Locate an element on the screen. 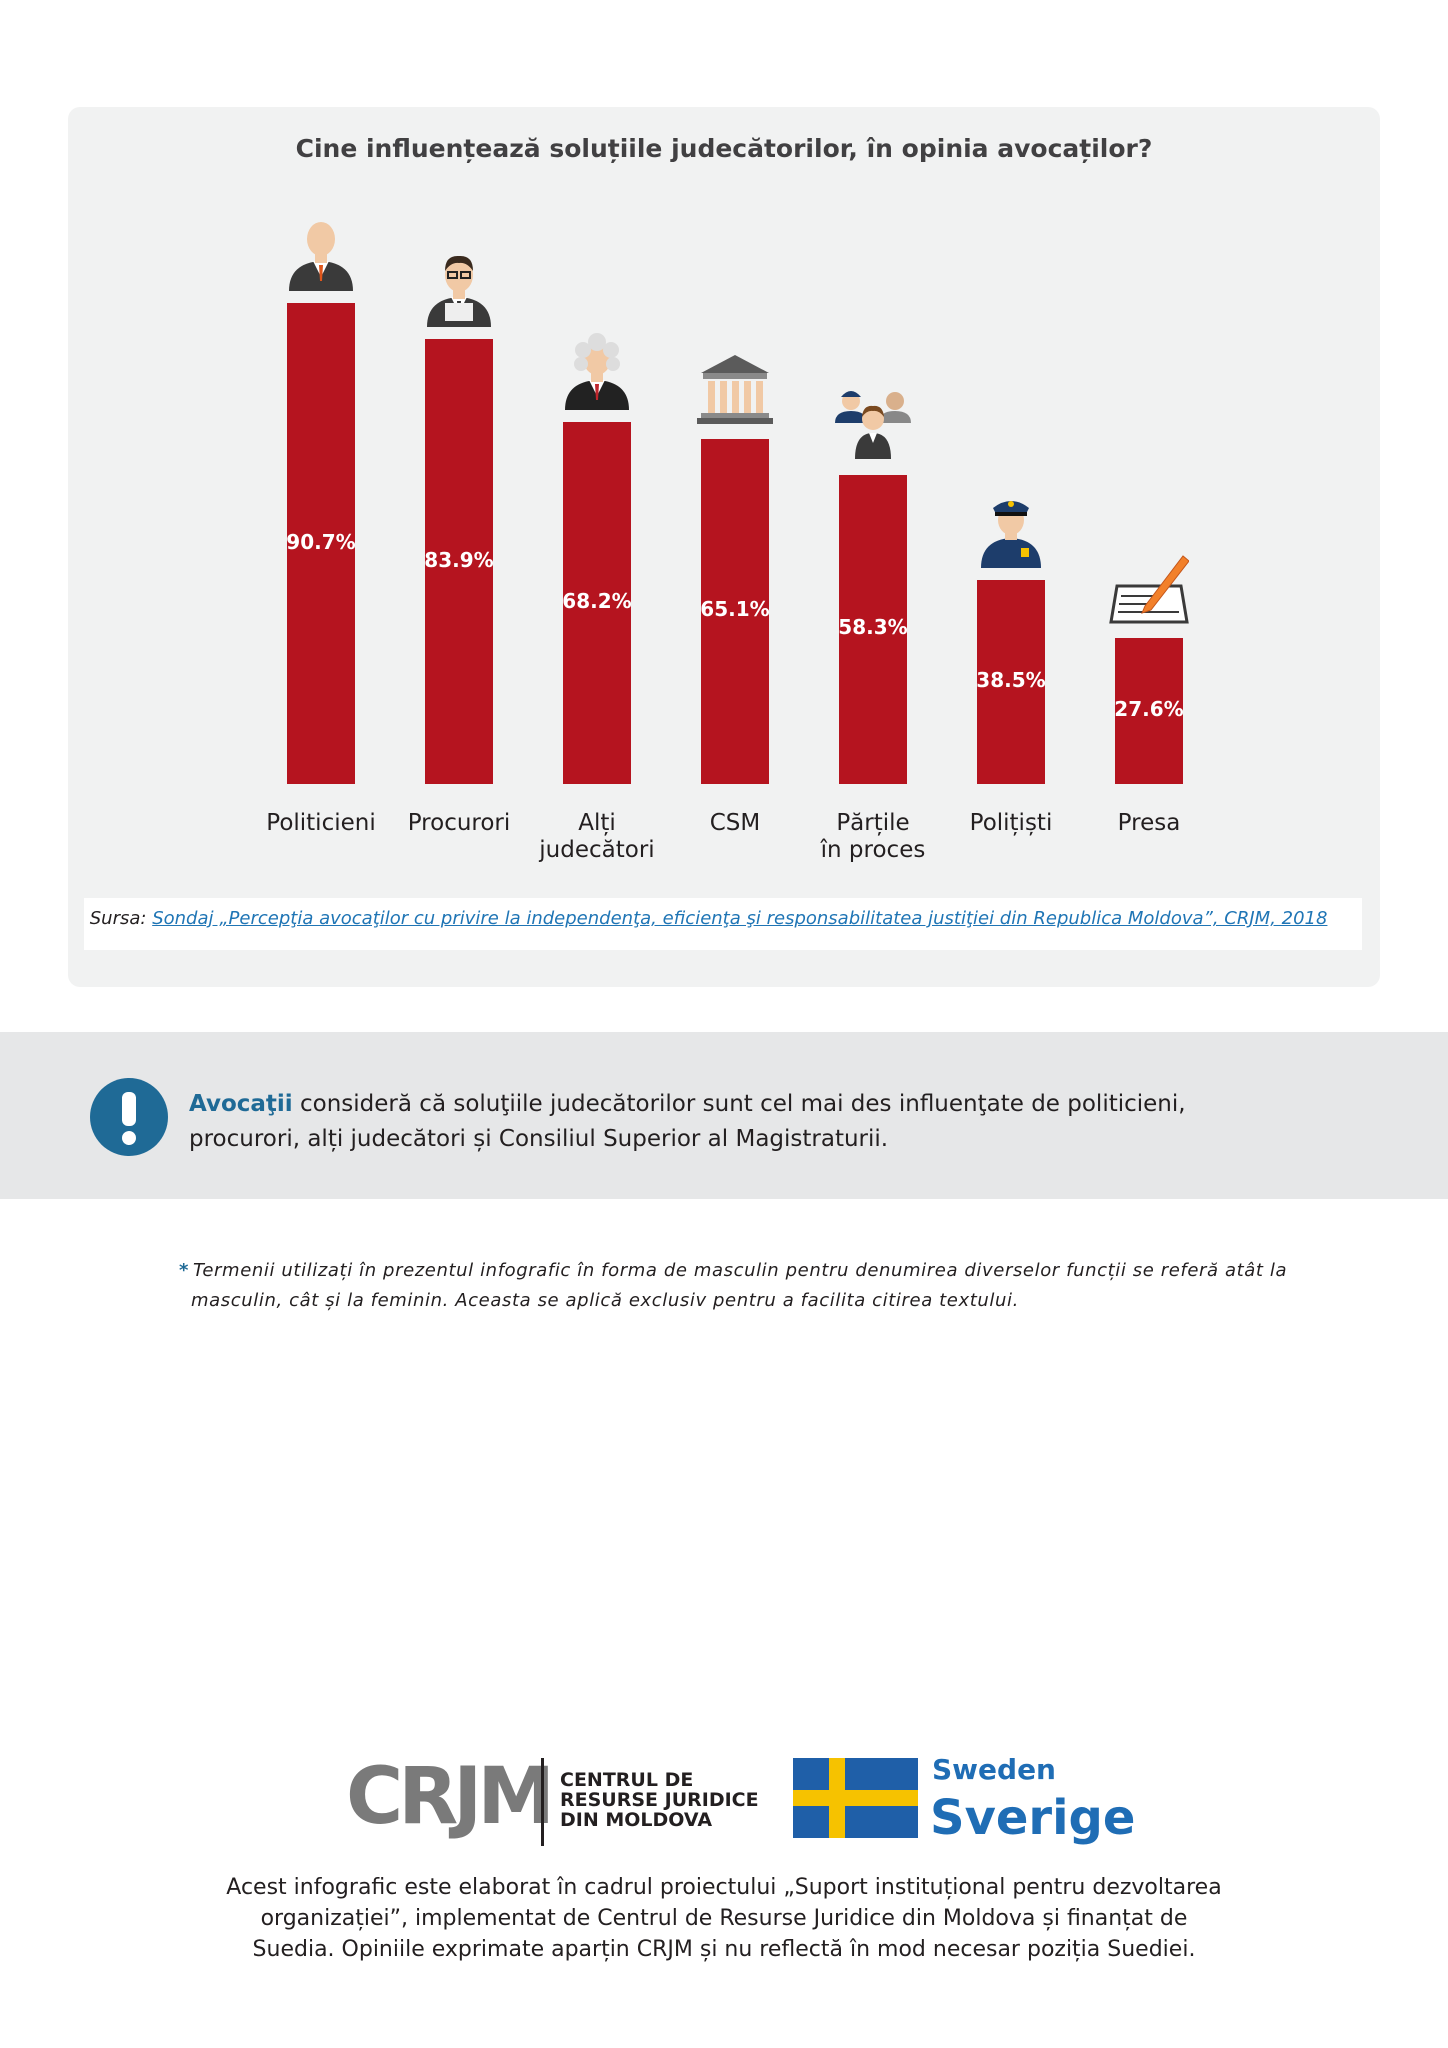  category-label: CSM is located at coordinates (735, 823).